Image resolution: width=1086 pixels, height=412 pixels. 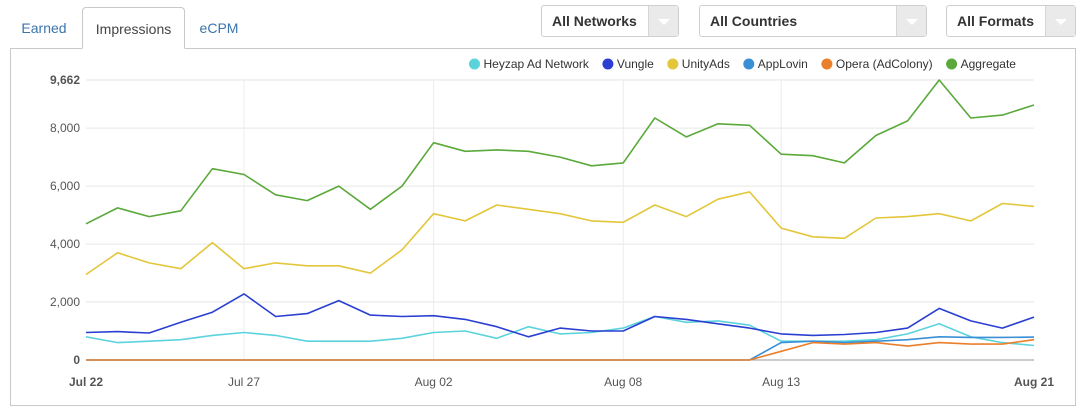 I want to click on legend-item: Vungle, so click(x=628, y=64).